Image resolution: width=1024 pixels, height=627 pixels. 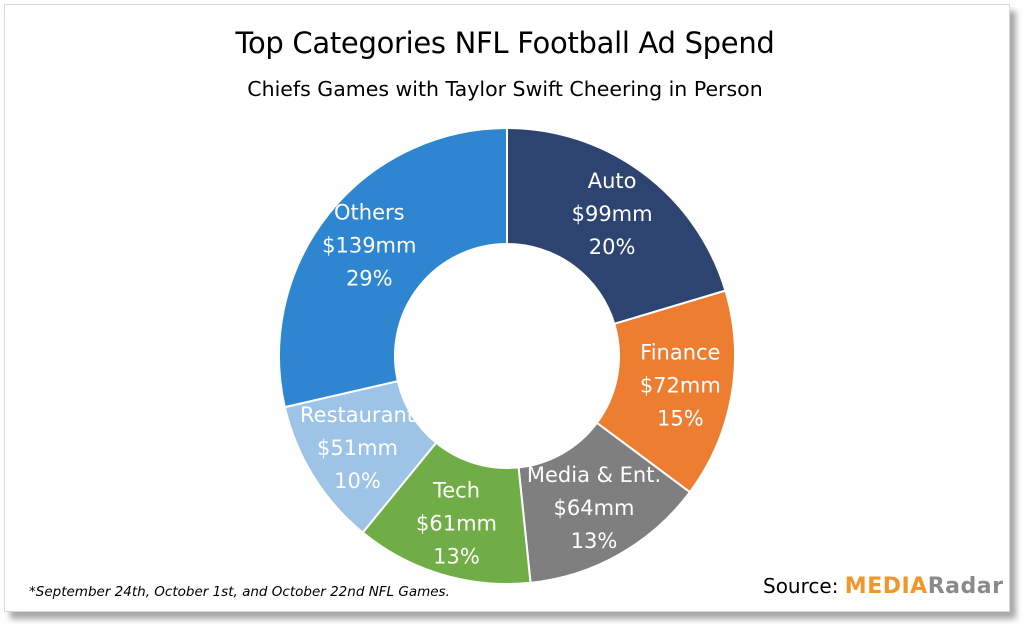 What do you see at coordinates (801, 586) in the screenshot?
I see `source-label: Source:` at bounding box center [801, 586].